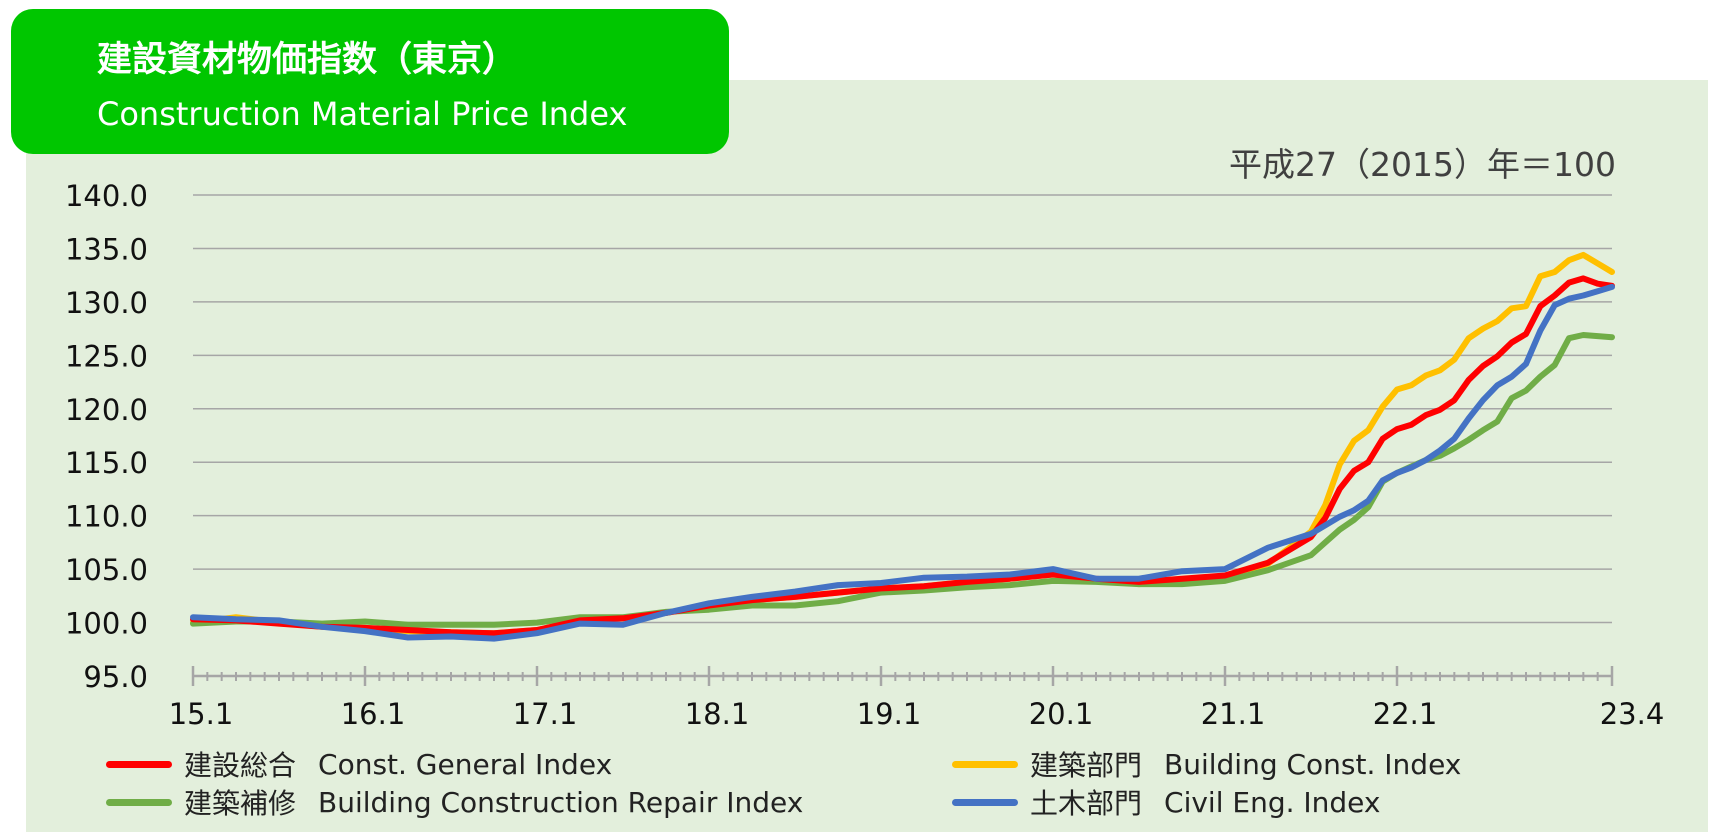 The height and width of the screenshot is (840, 1718). Describe the element at coordinates (106, 624) in the screenshot. I see `y-tick-label: 100.0` at that location.